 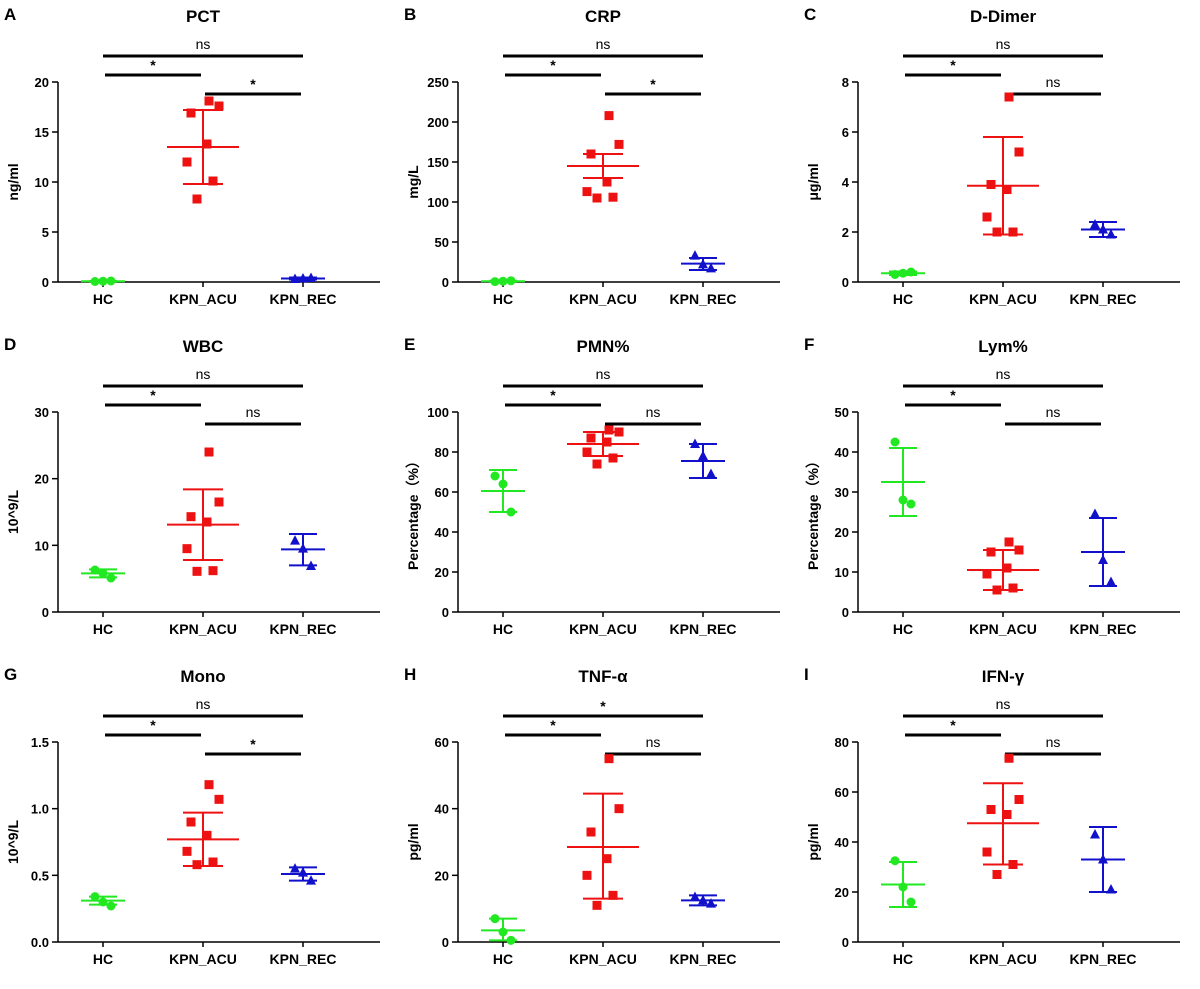 I want to click on y-axis-label: Percentage（%）, so click(x=813, y=512).